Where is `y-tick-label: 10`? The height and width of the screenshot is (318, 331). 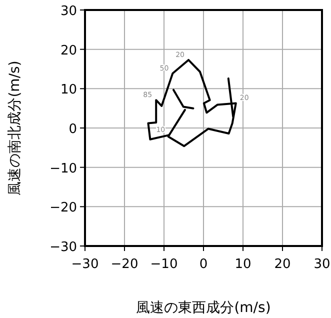
y-tick-label: 10 is located at coordinates (68, 90).